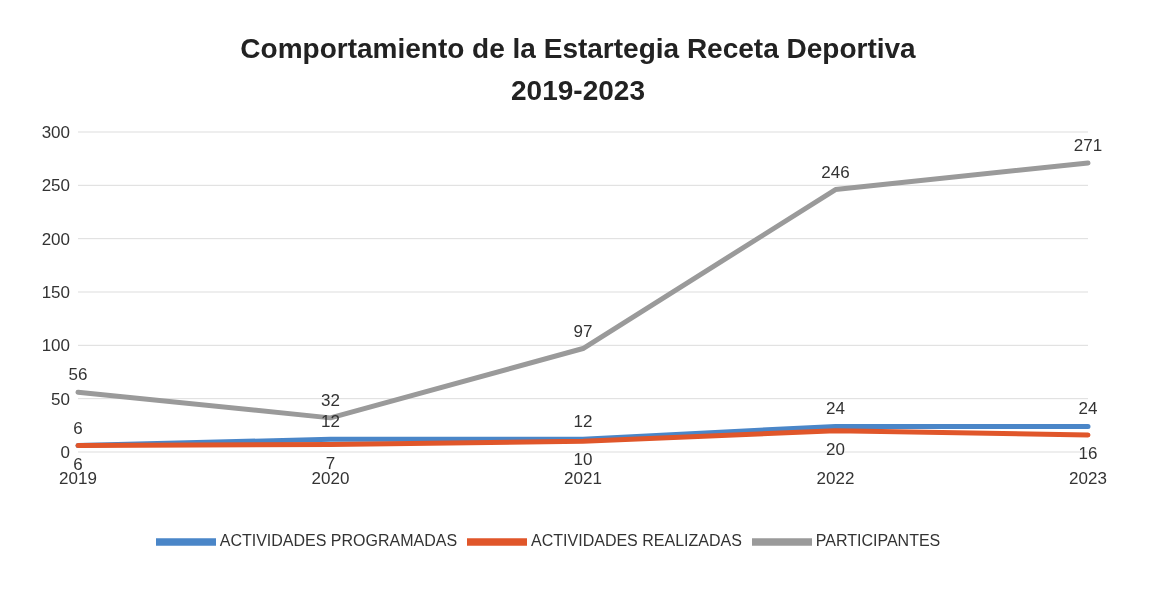  I want to click on y-tick-label: 300, so click(55, 133).